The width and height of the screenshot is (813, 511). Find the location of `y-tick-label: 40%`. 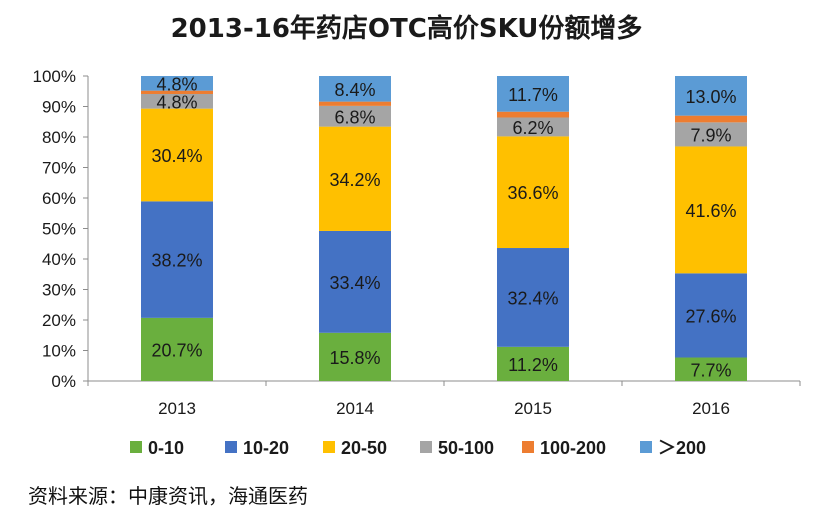

y-tick-label: 40% is located at coordinates (59, 259).